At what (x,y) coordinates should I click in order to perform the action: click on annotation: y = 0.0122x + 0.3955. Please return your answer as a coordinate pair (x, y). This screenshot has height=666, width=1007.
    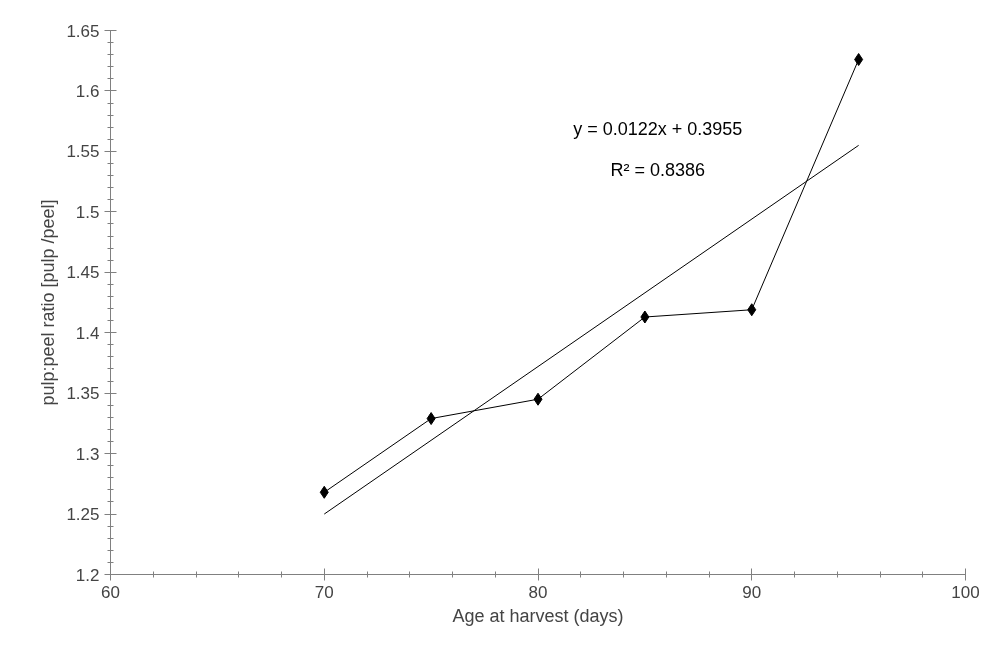
    Looking at the image, I should click on (658, 129).